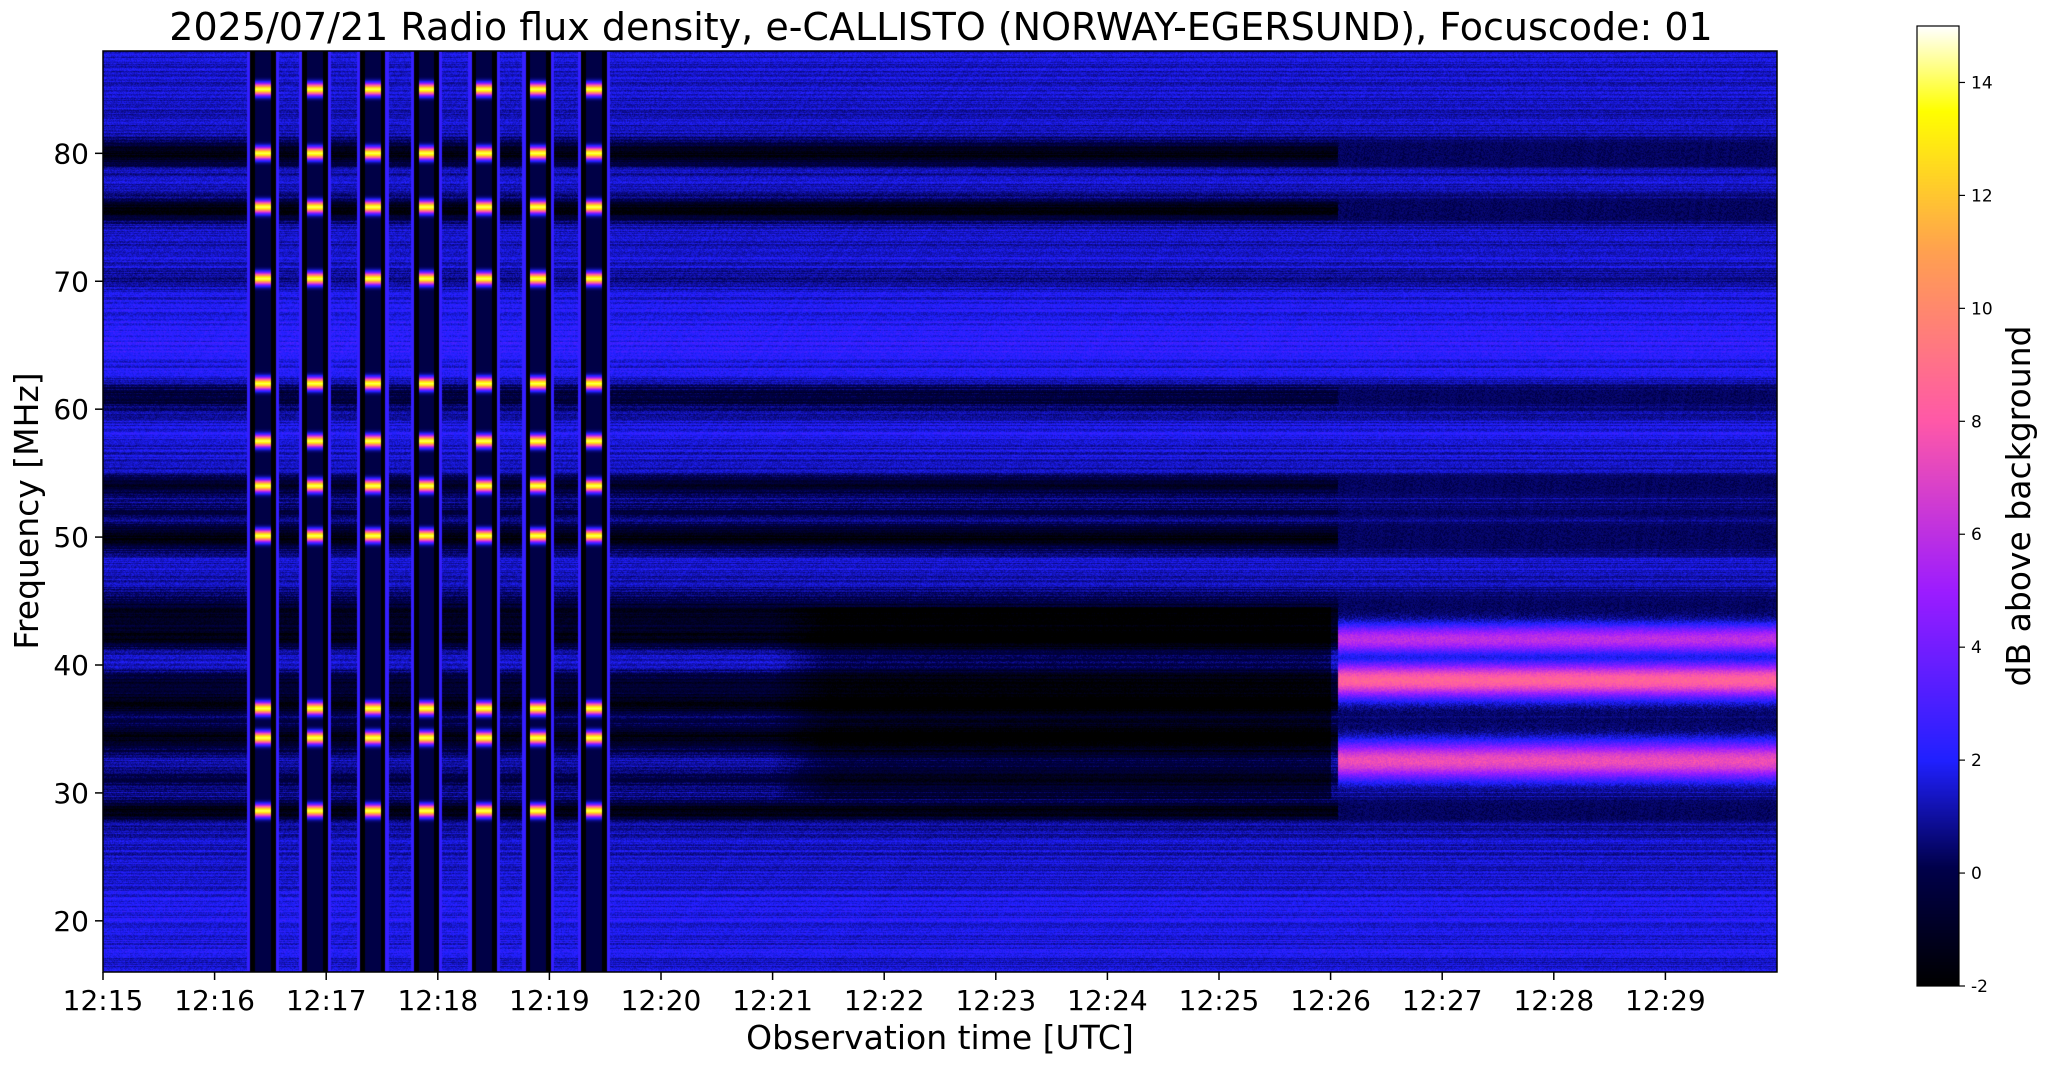 Image resolution: width=2047 pixels, height=1067 pixels. I want to click on x-tick-label: 12:23, so click(995, 1000).